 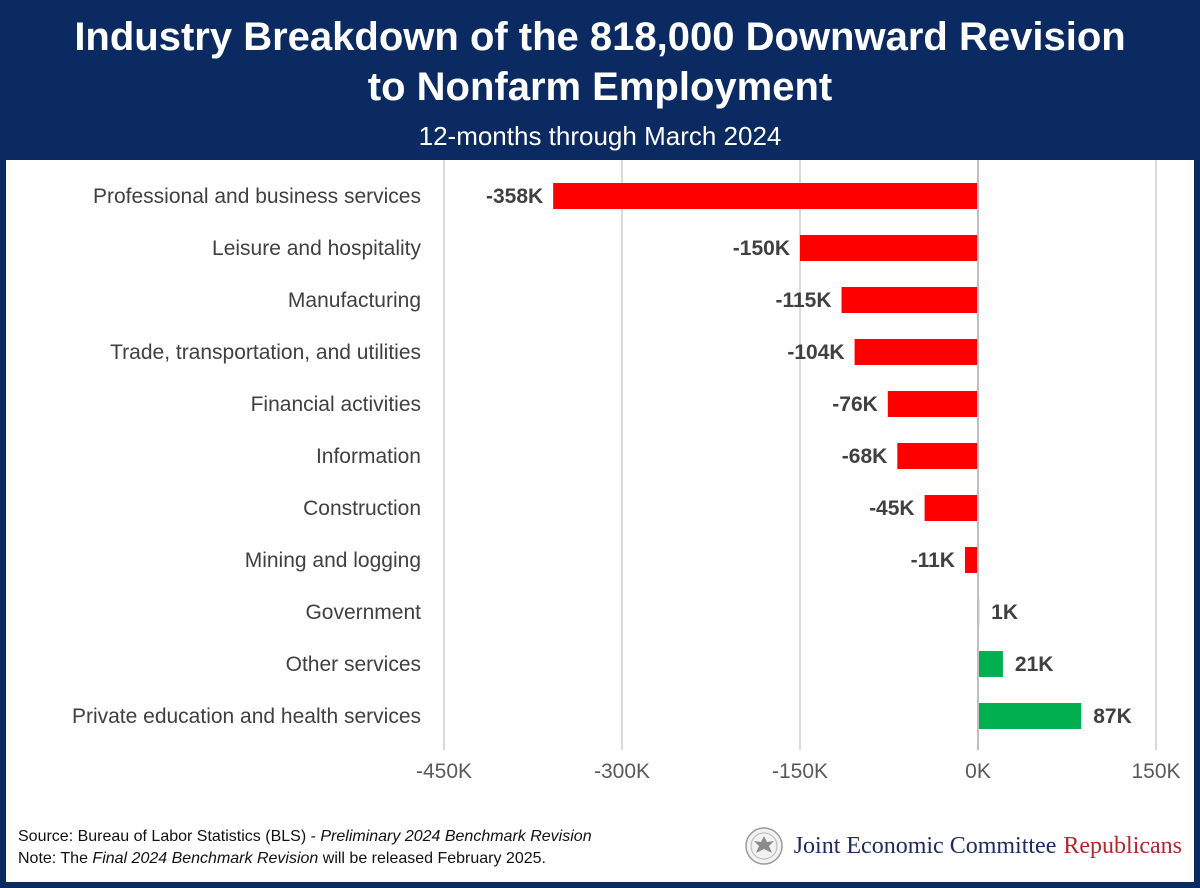 I want to click on category-label: Government, so click(x=363, y=612).